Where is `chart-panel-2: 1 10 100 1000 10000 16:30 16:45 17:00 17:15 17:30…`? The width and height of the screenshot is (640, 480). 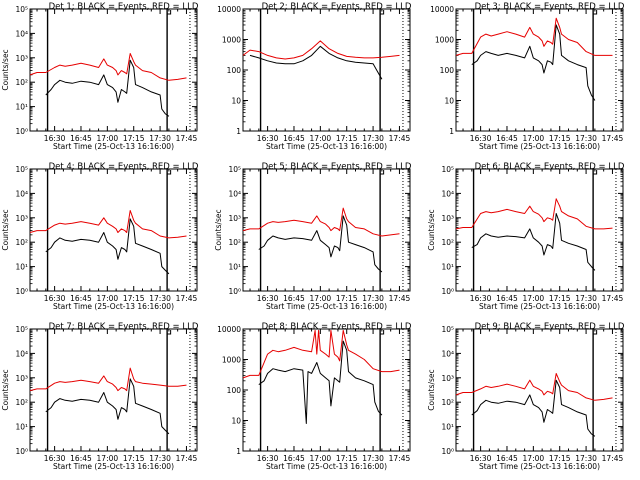 chart-panel-2: 1 10 100 1000 10000 16:30 16:45 17:00 17:15 17:30… is located at coordinates (314, 76).